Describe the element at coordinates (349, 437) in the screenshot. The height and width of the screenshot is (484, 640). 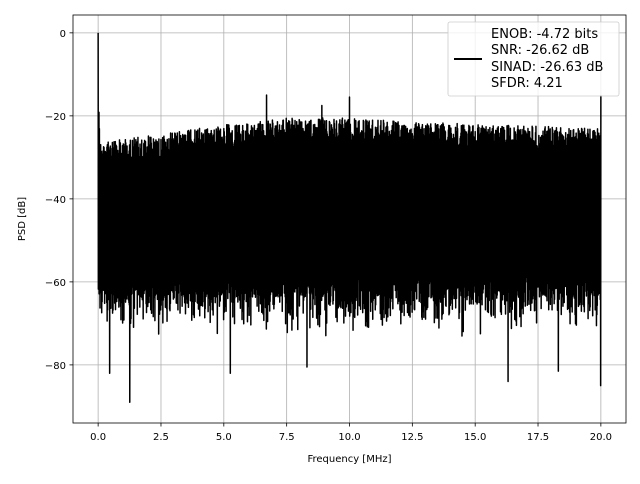
I see `x-tick-label: 10.0` at that location.